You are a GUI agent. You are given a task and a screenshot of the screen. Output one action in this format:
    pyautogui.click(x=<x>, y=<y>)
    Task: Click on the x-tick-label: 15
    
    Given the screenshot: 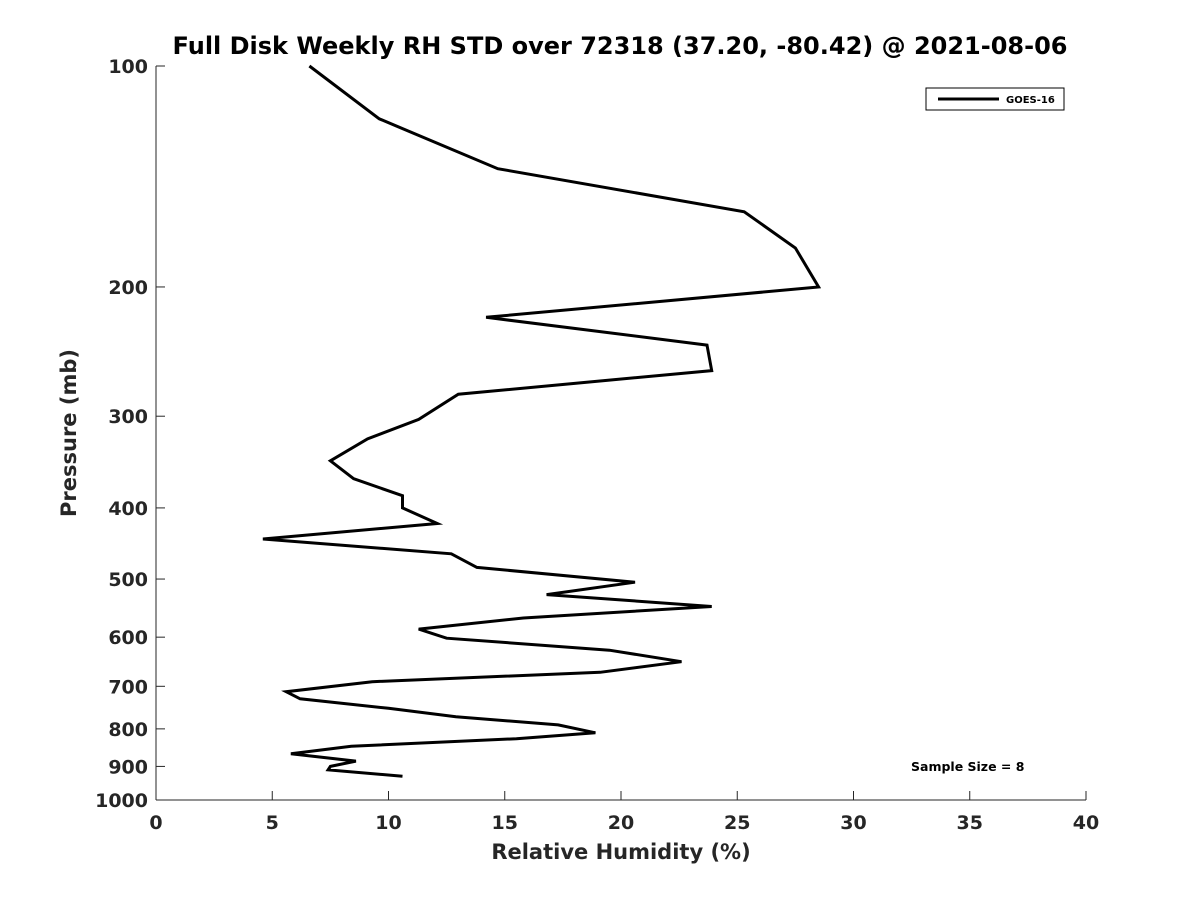 What is the action you would take?
    pyautogui.click(x=505, y=823)
    